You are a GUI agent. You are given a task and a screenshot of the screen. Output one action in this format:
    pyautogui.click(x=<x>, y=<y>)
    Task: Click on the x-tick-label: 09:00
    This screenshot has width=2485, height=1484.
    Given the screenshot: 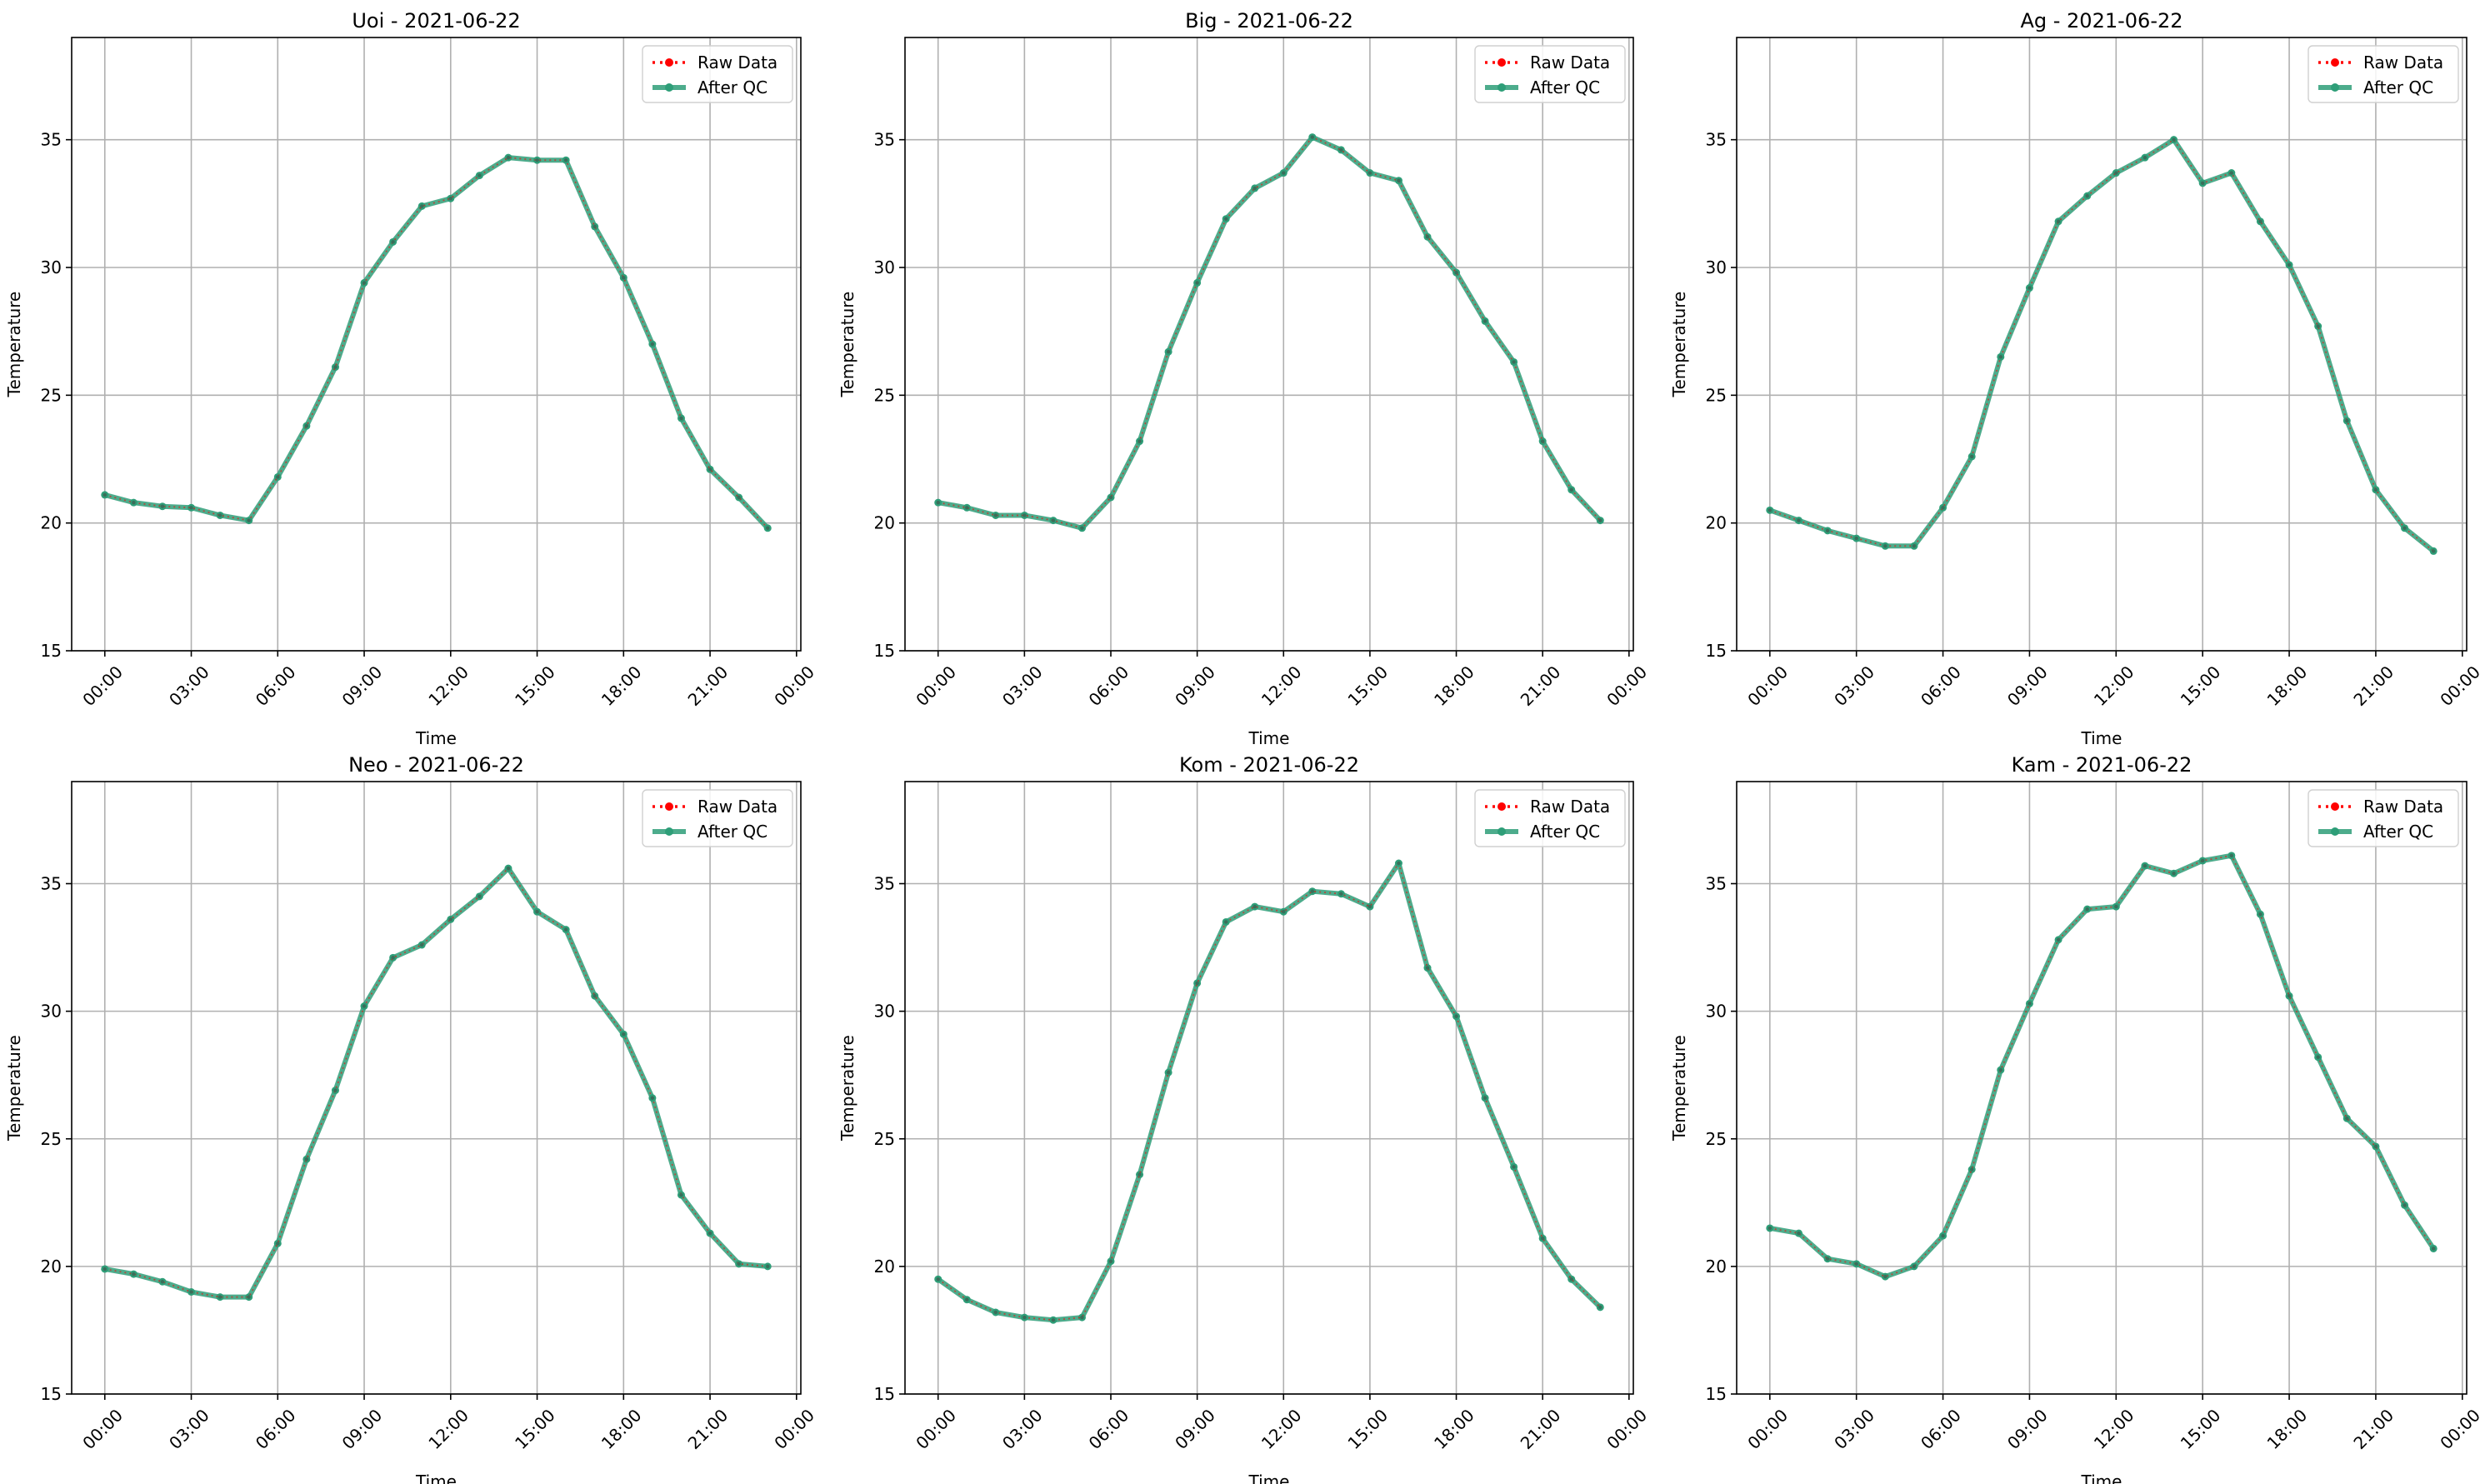 What is the action you would take?
    pyautogui.click(x=2027, y=686)
    